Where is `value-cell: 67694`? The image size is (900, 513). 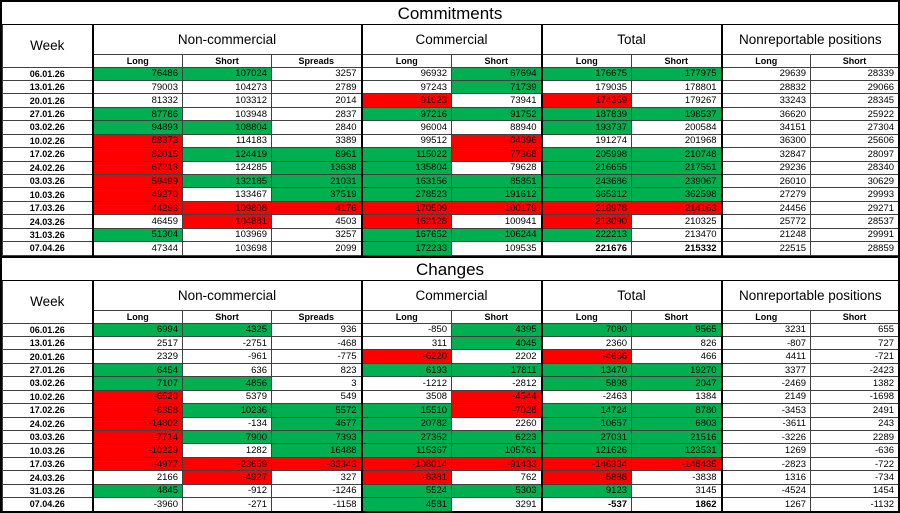 value-cell: 67694 is located at coordinates (497, 73).